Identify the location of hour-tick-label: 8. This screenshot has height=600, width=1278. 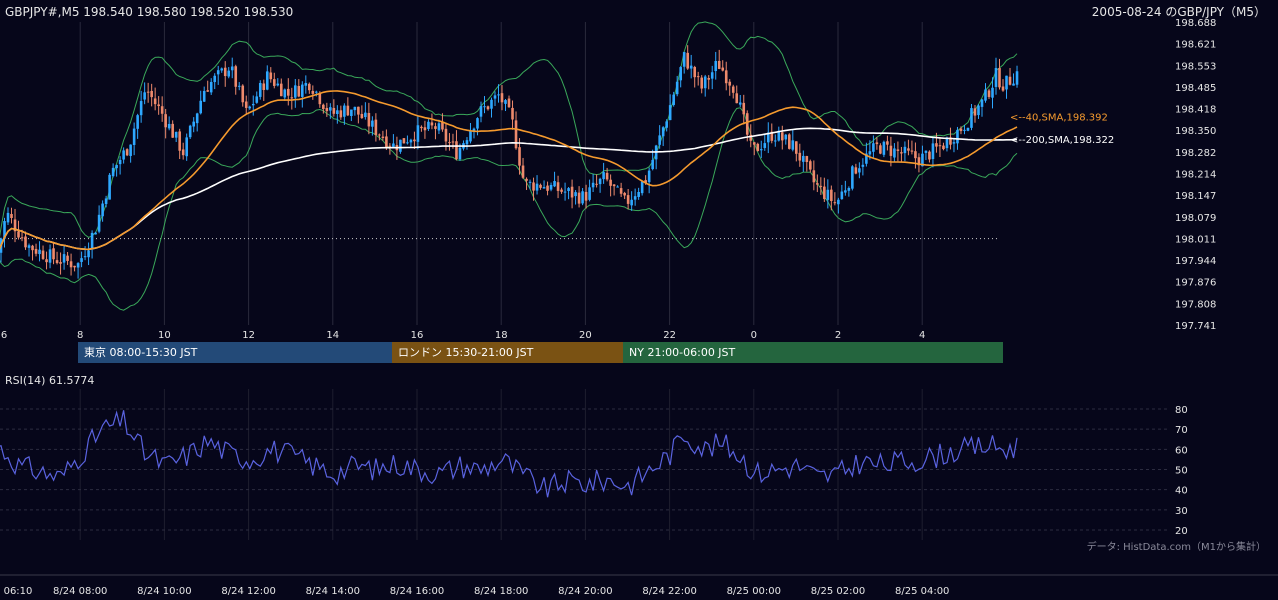
(80, 335).